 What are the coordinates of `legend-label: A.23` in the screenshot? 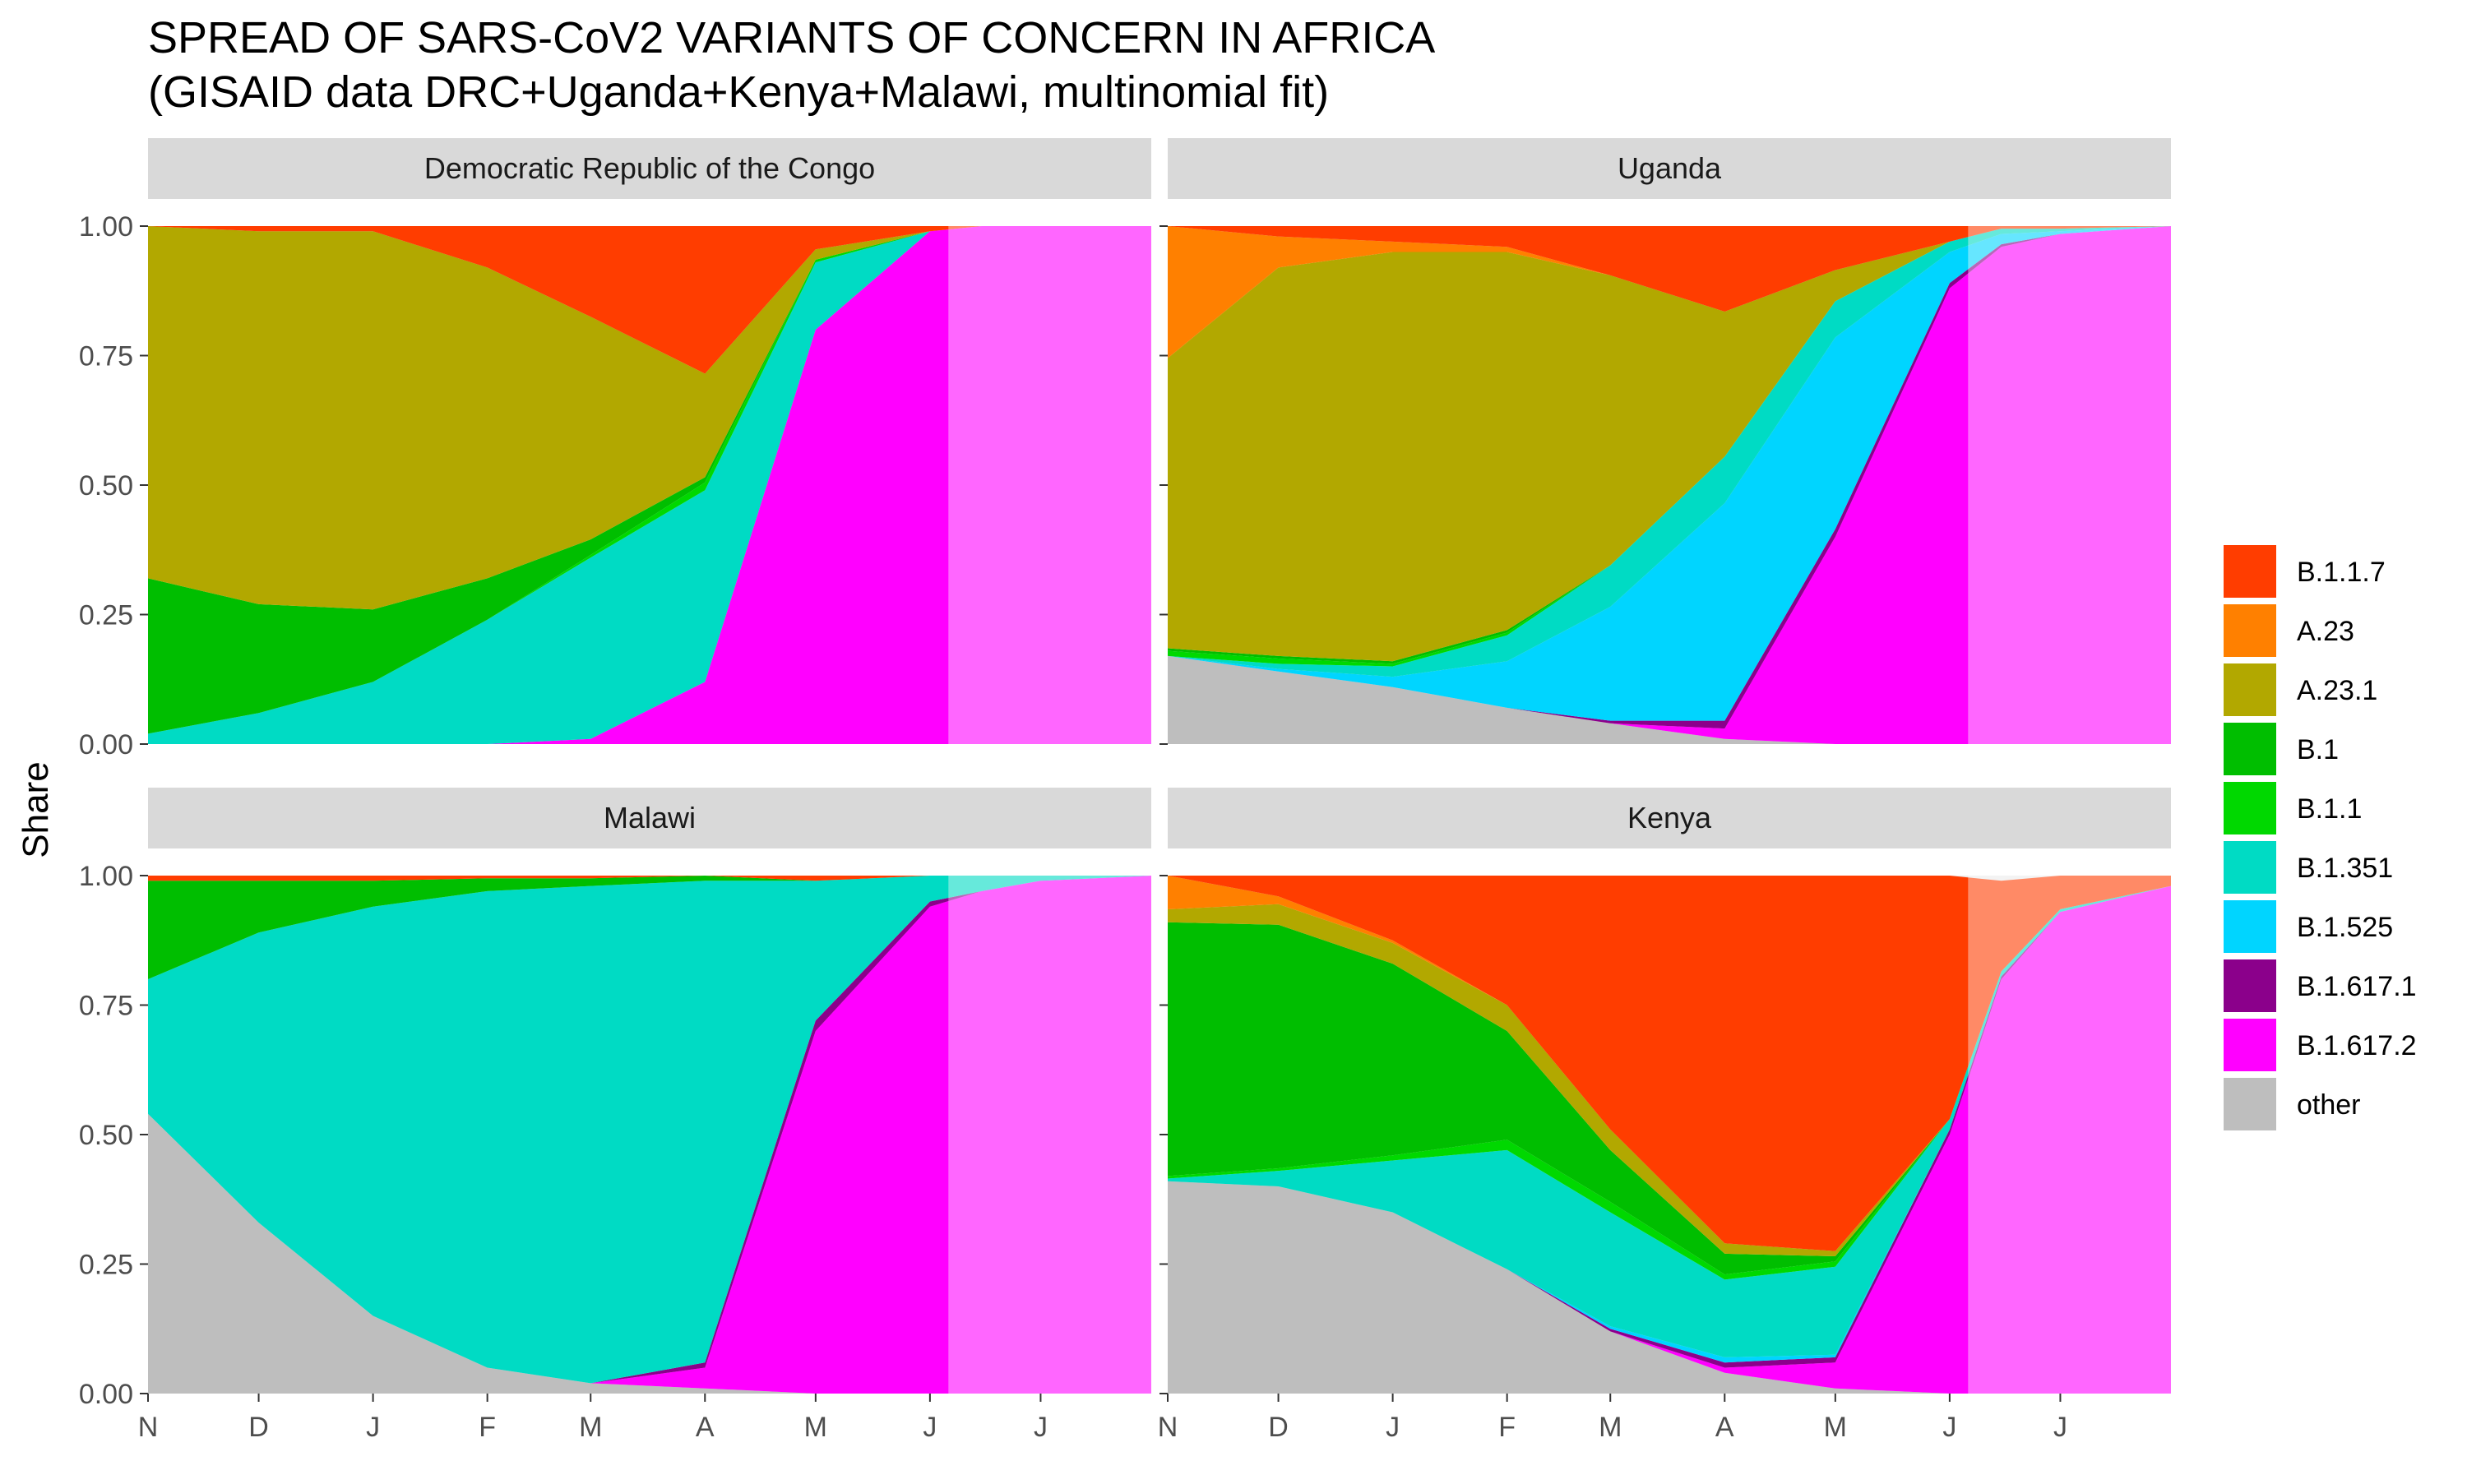 It's located at (2326, 632).